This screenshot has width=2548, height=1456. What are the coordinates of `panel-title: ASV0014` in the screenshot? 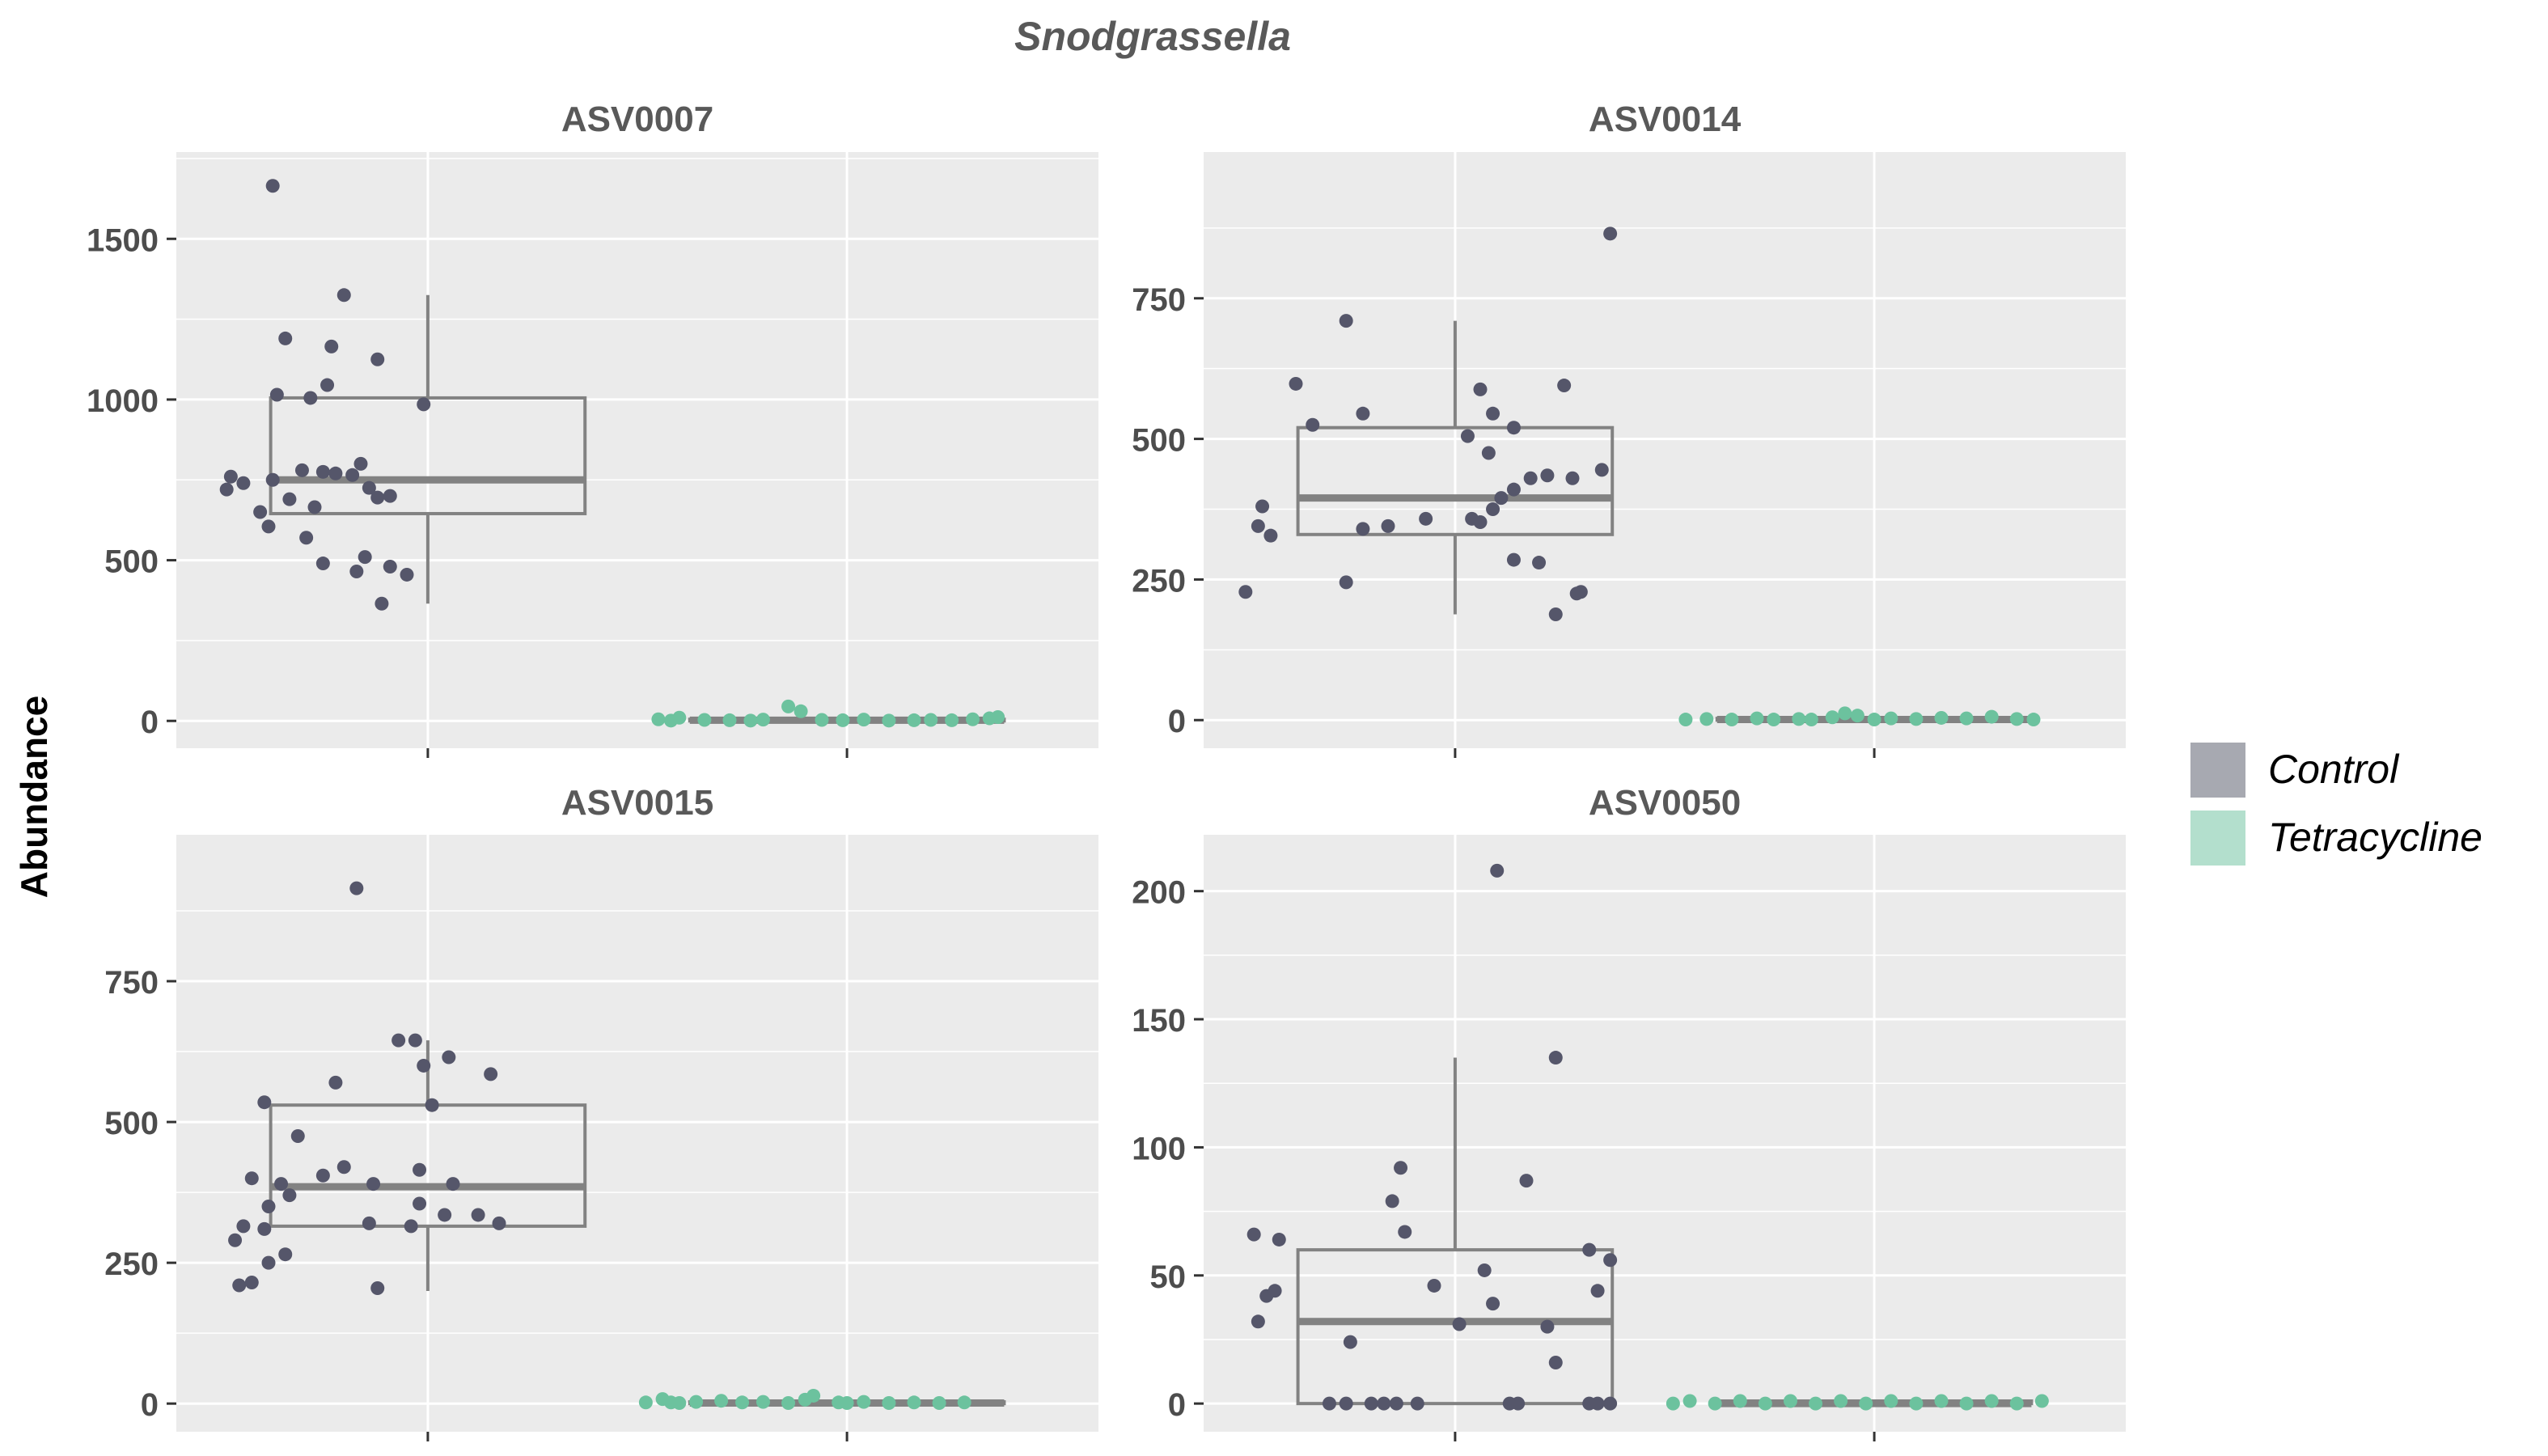 It's located at (1665, 119).